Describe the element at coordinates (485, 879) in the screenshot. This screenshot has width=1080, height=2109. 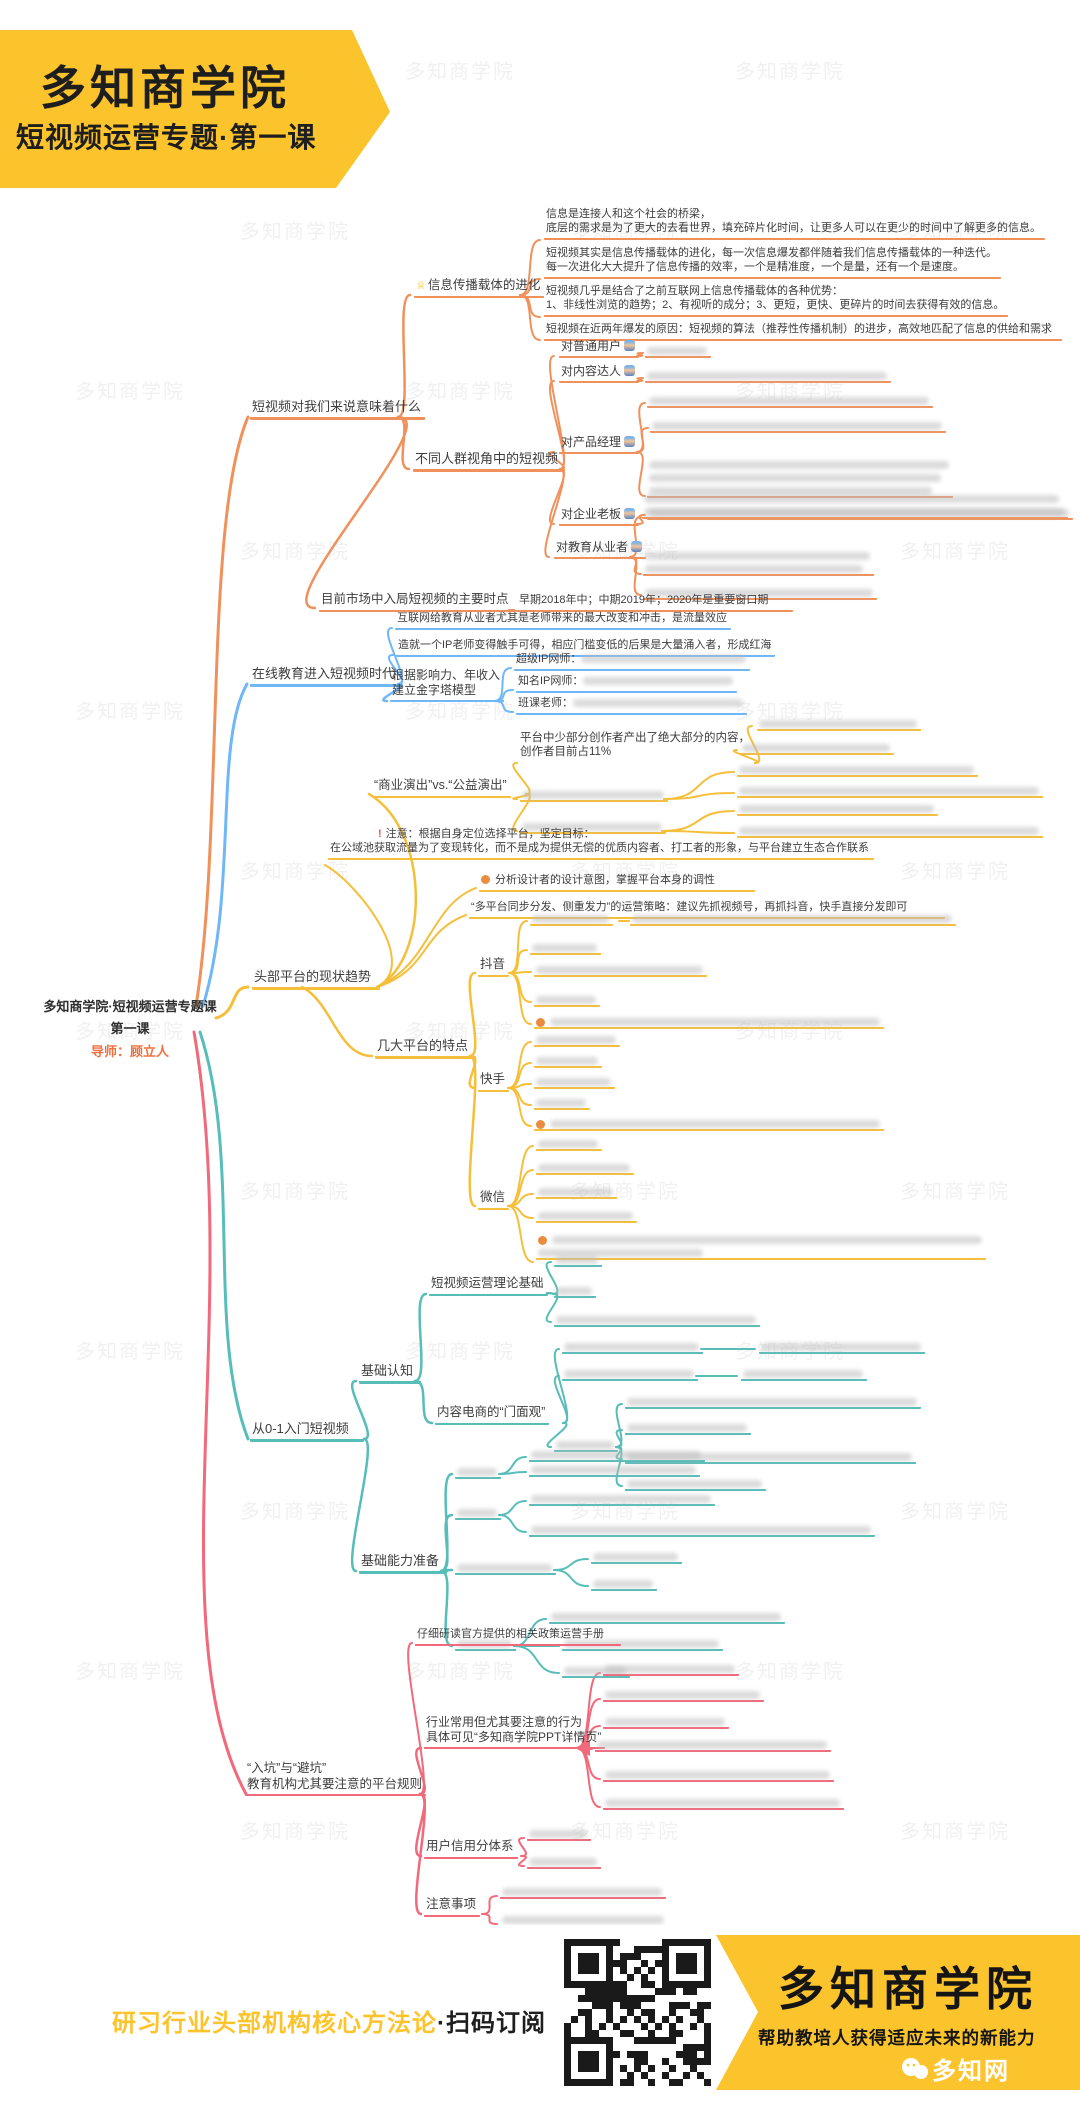
I see `dot-icon` at that location.